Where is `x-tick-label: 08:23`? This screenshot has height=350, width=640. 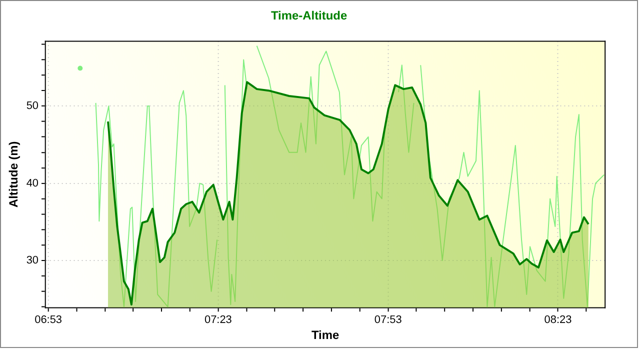
x-tick-label: 08:23 is located at coordinates (558, 320).